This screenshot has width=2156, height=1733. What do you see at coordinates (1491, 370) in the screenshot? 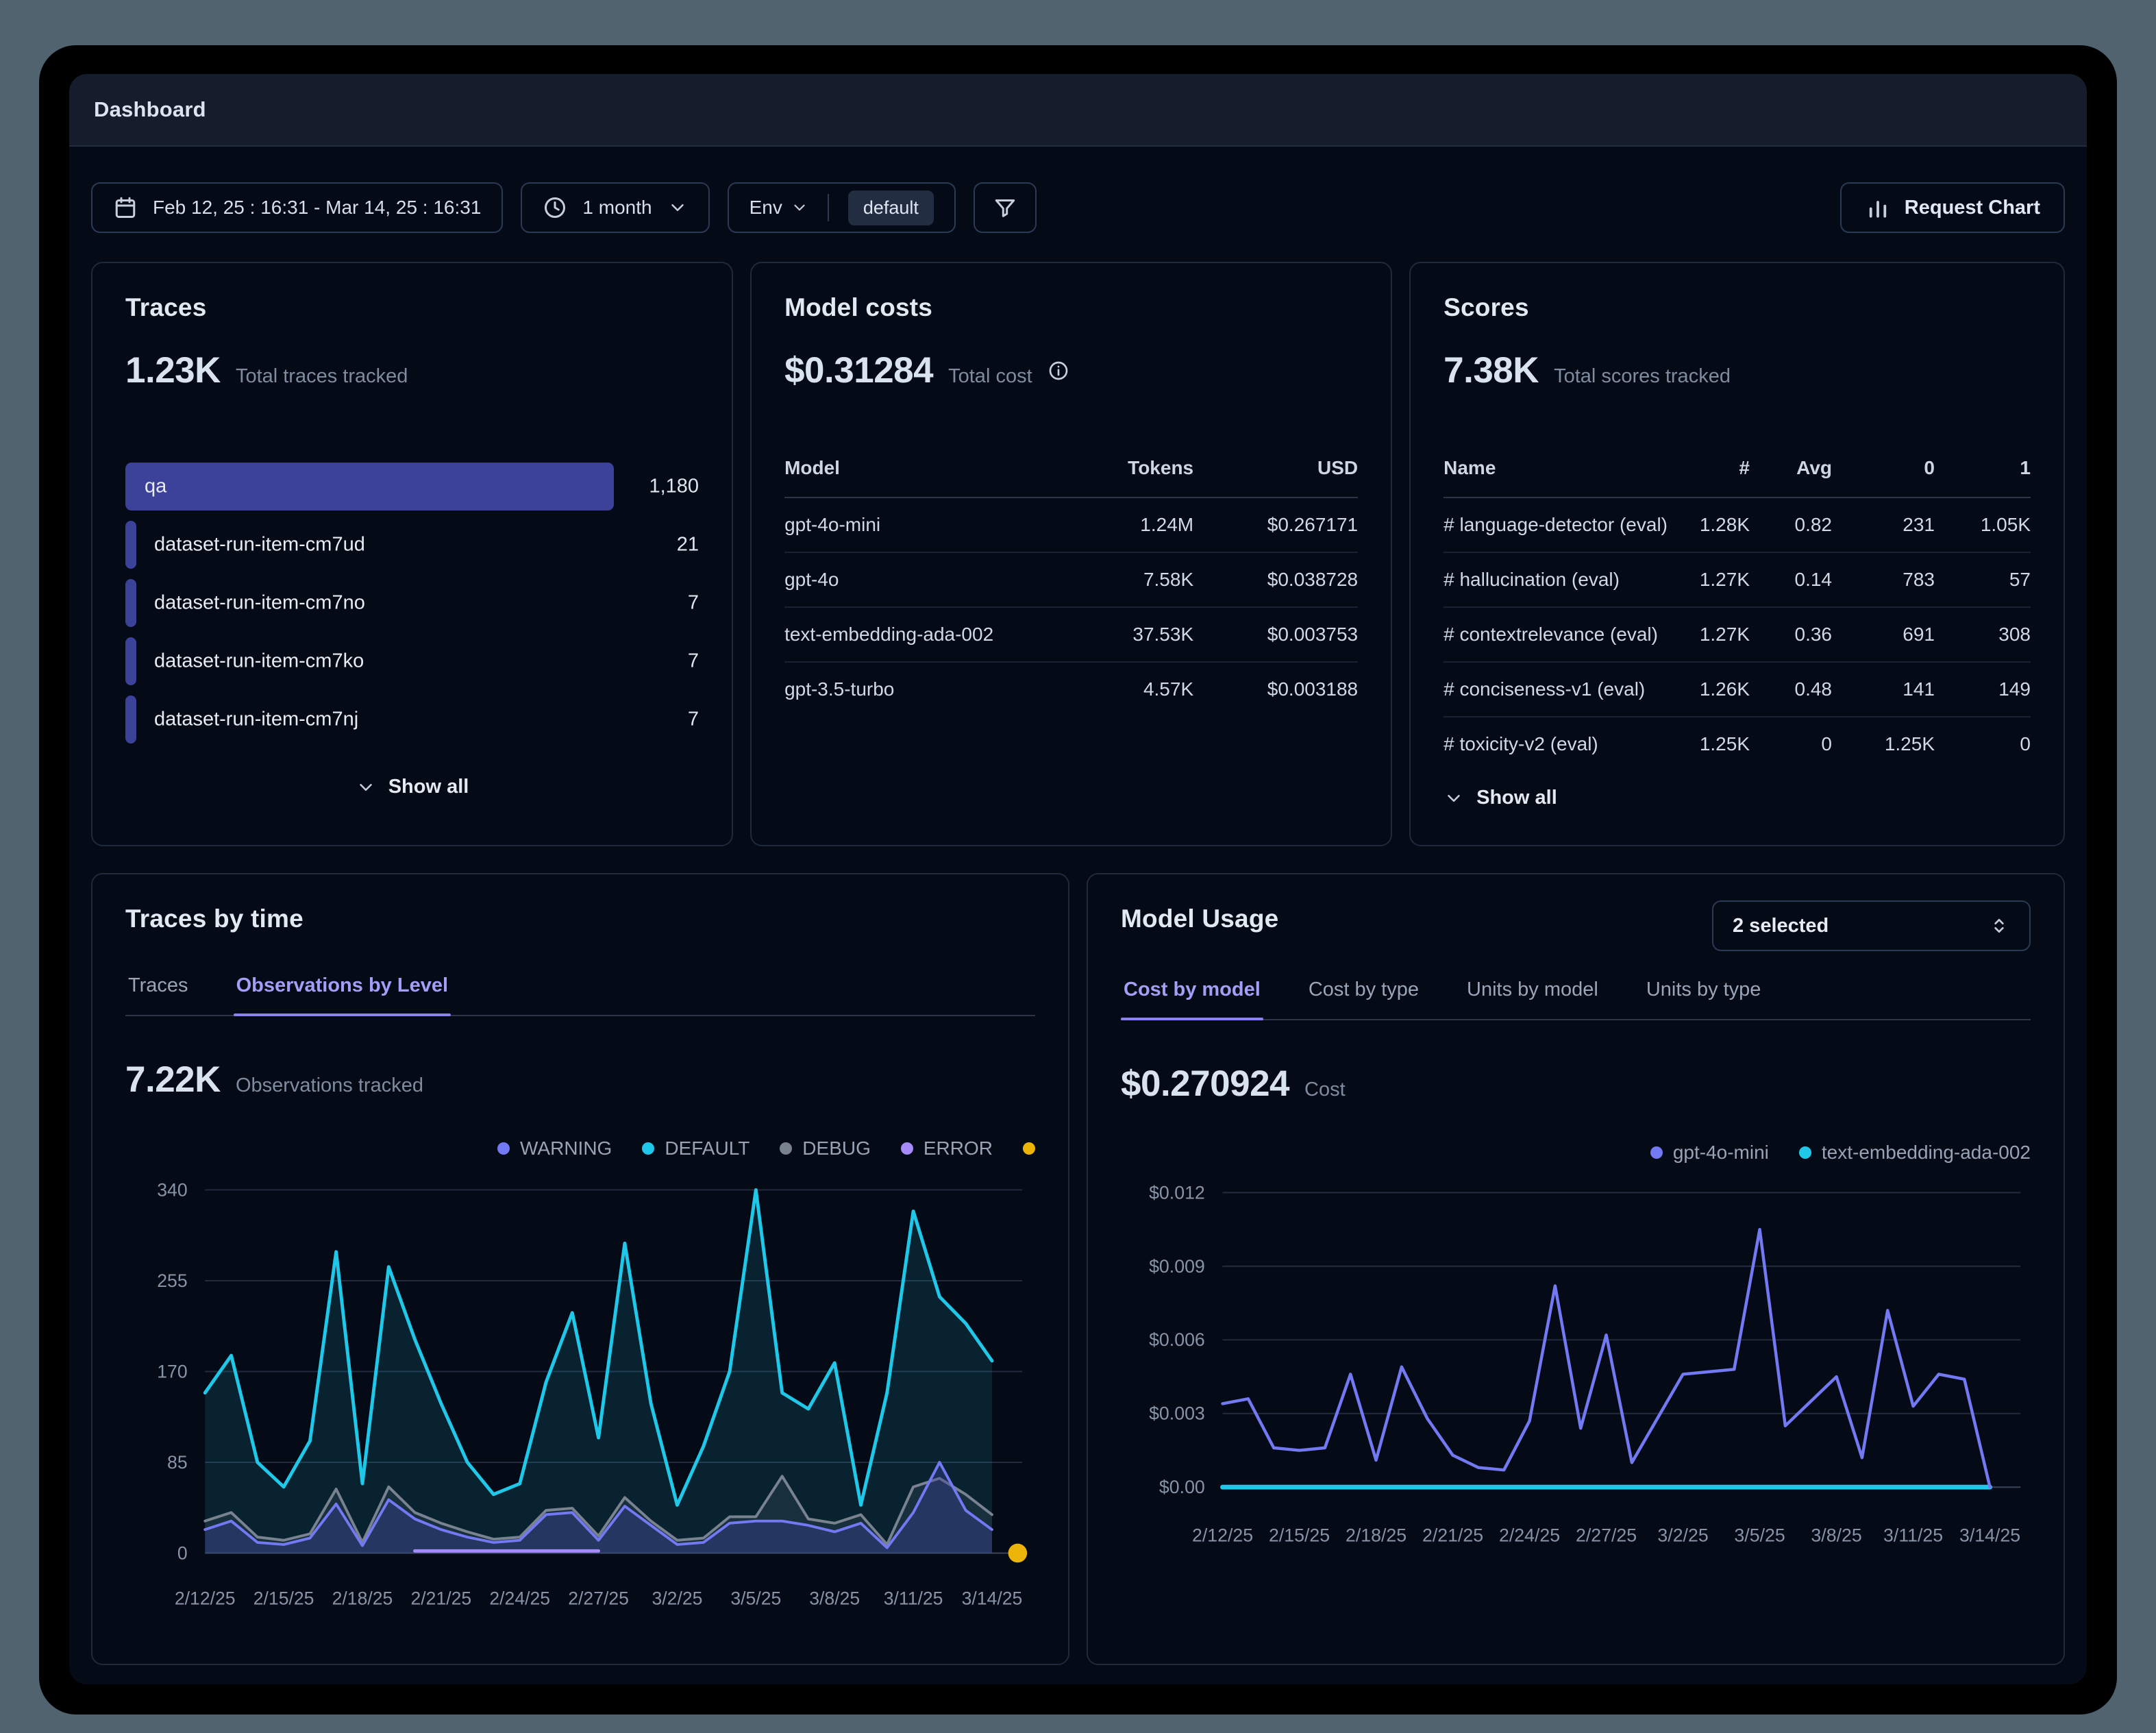
I see `scores-total: 7.38K` at bounding box center [1491, 370].